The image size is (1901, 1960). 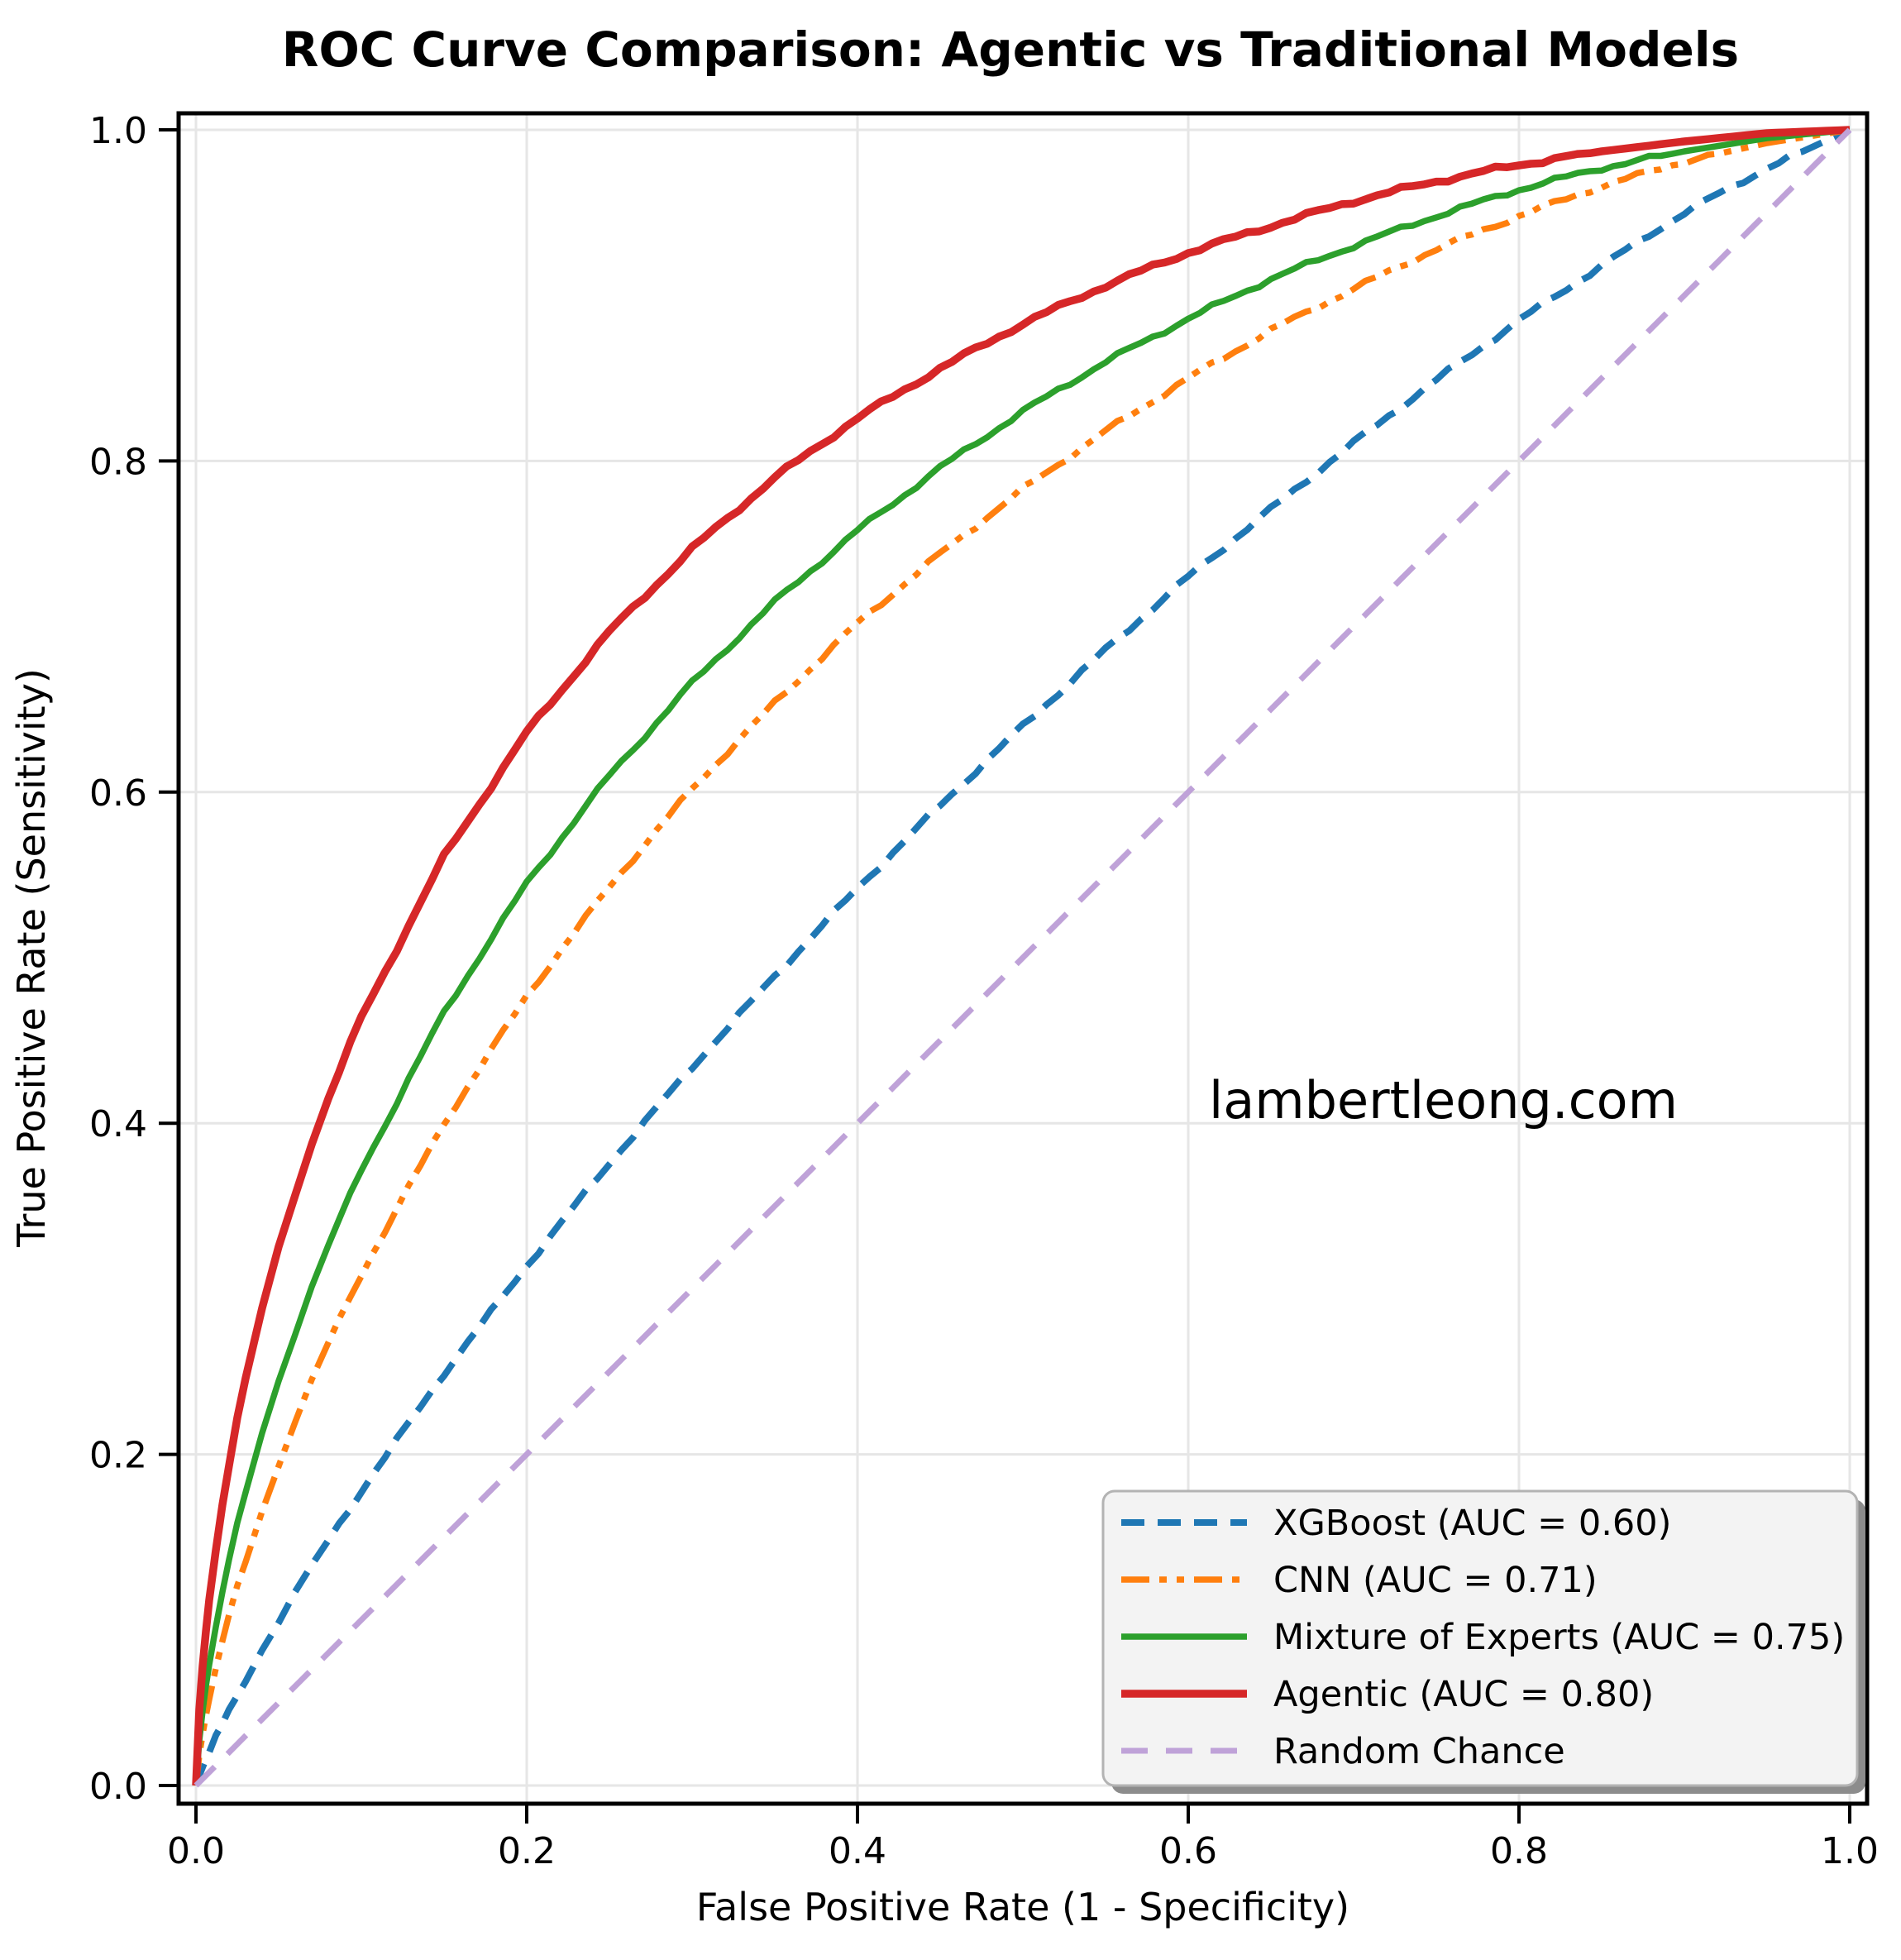 What do you see at coordinates (196, 1851) in the screenshot?
I see `x-tick-label-0.0: 0.0` at bounding box center [196, 1851].